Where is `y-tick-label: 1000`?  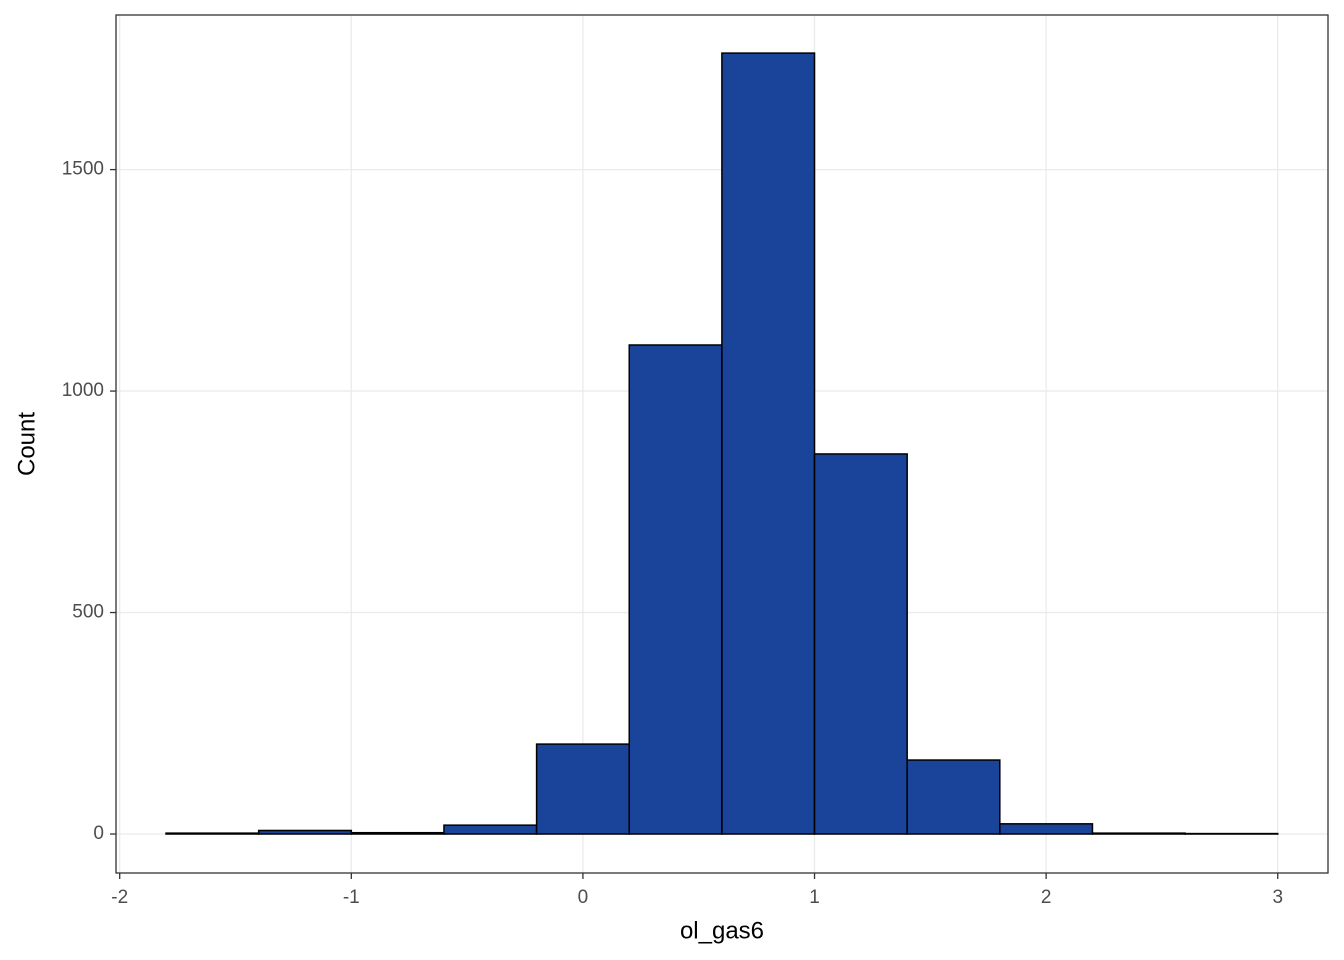 y-tick-label: 1000 is located at coordinates (83, 390).